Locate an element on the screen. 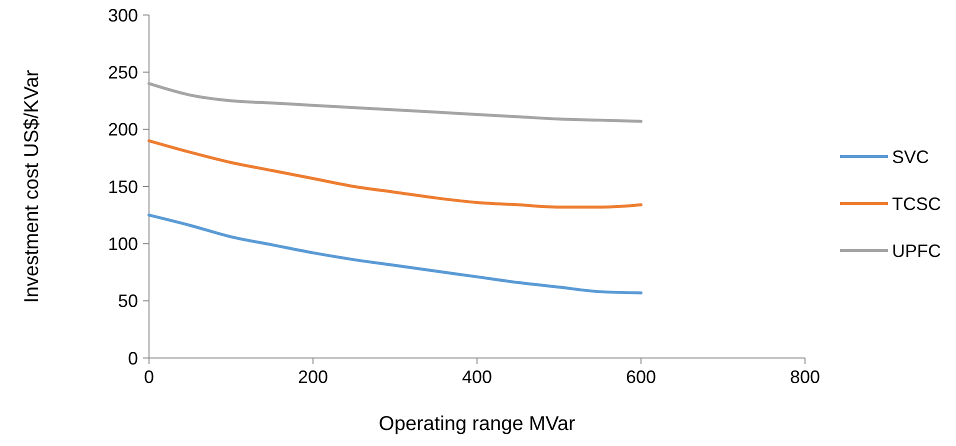  legend-label: UPFC is located at coordinates (916, 250).